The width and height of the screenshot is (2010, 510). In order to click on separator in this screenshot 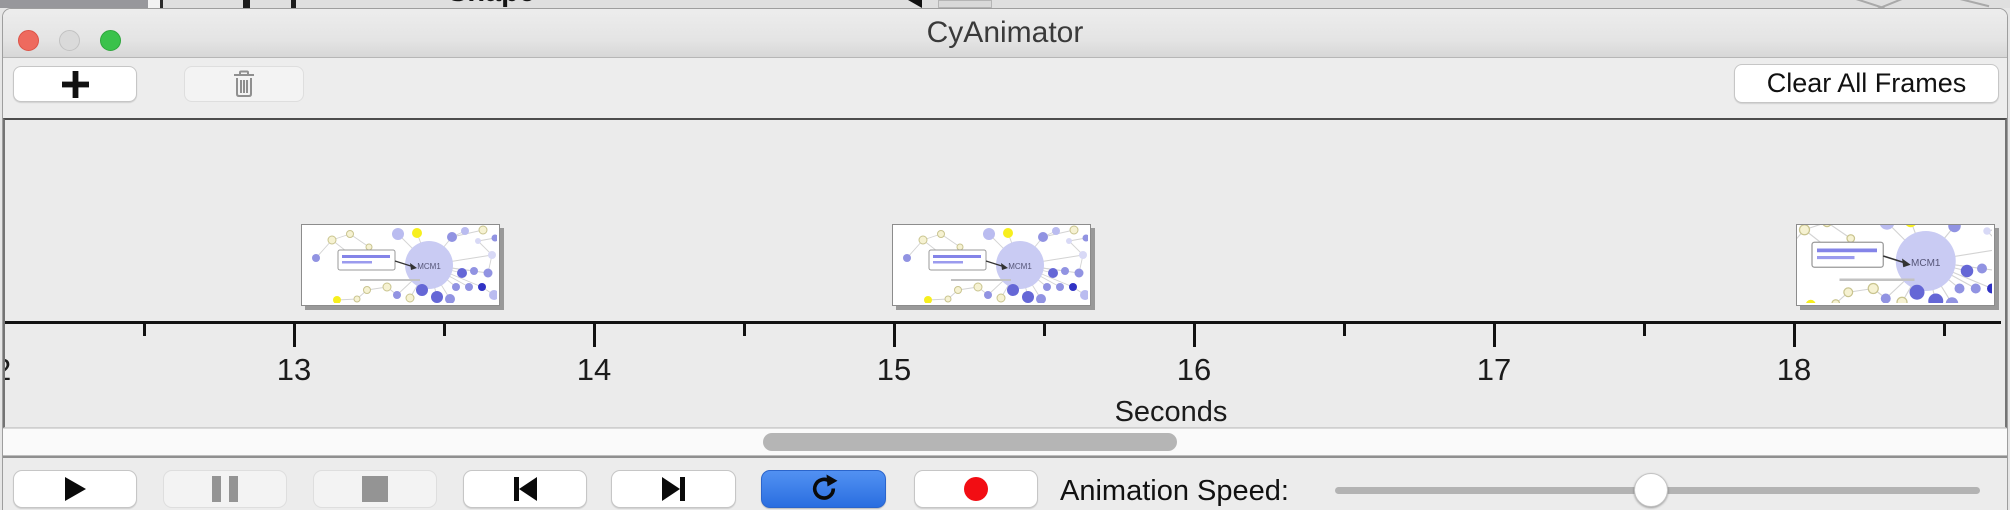, I will do `click(1005, 457)`.